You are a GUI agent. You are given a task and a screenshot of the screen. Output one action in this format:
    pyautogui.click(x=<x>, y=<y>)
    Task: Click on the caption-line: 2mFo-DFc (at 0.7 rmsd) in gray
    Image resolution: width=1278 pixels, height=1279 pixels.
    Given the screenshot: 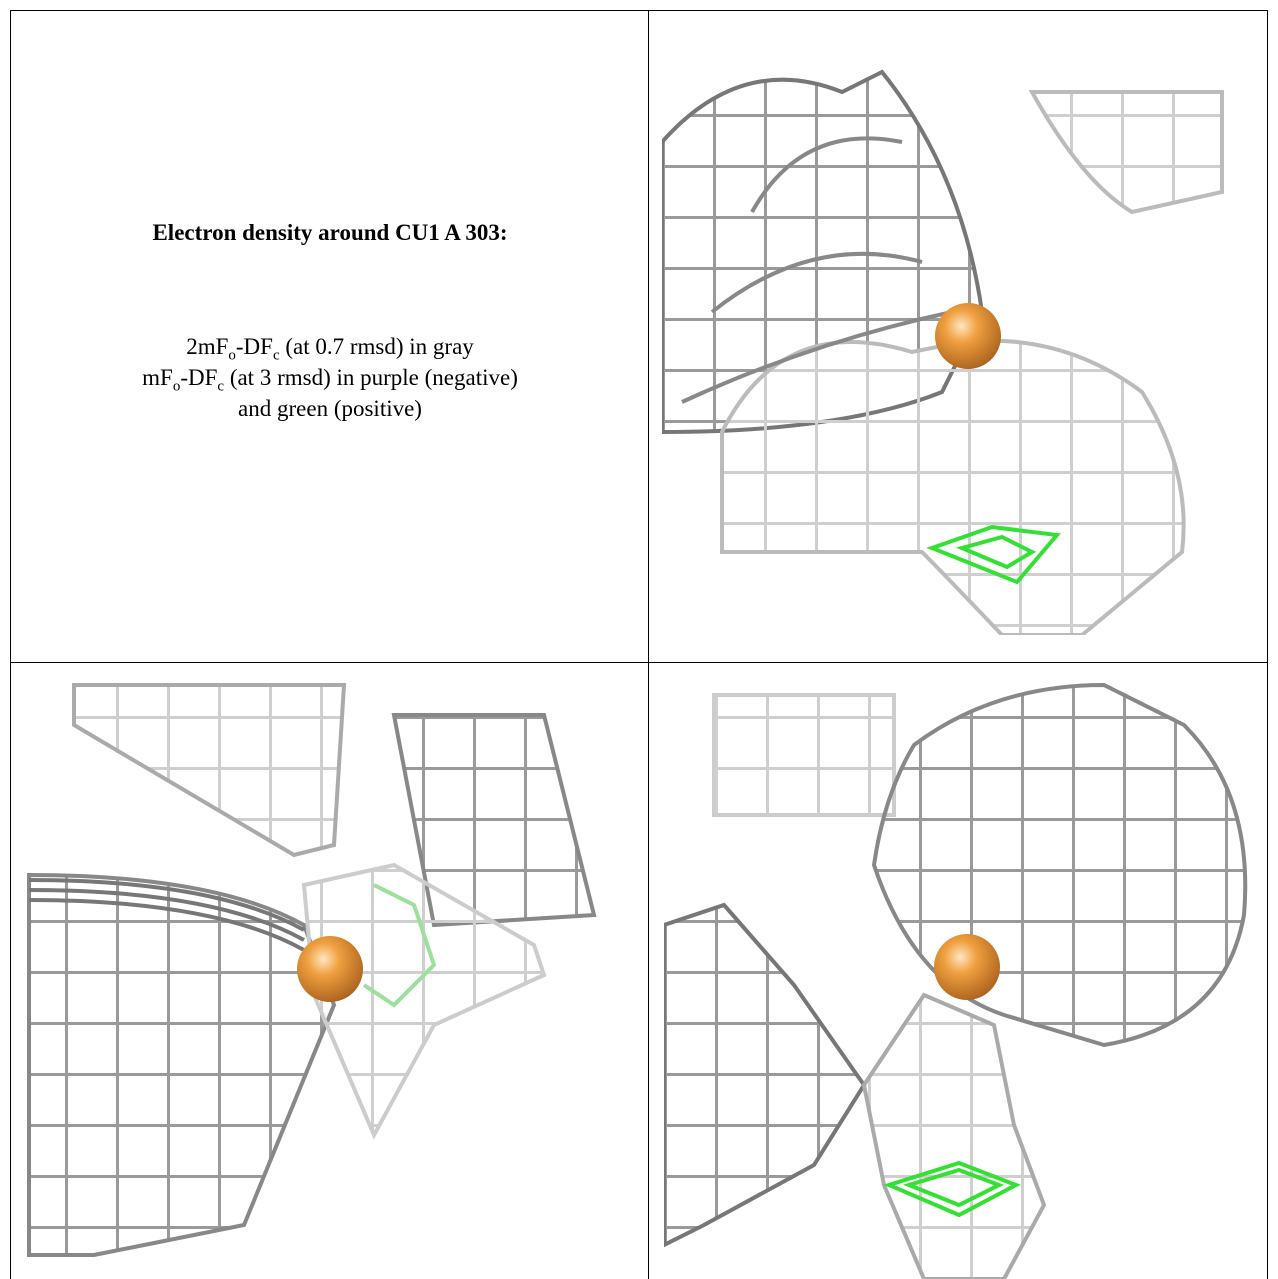 What is the action you would take?
    pyautogui.click(x=330, y=349)
    